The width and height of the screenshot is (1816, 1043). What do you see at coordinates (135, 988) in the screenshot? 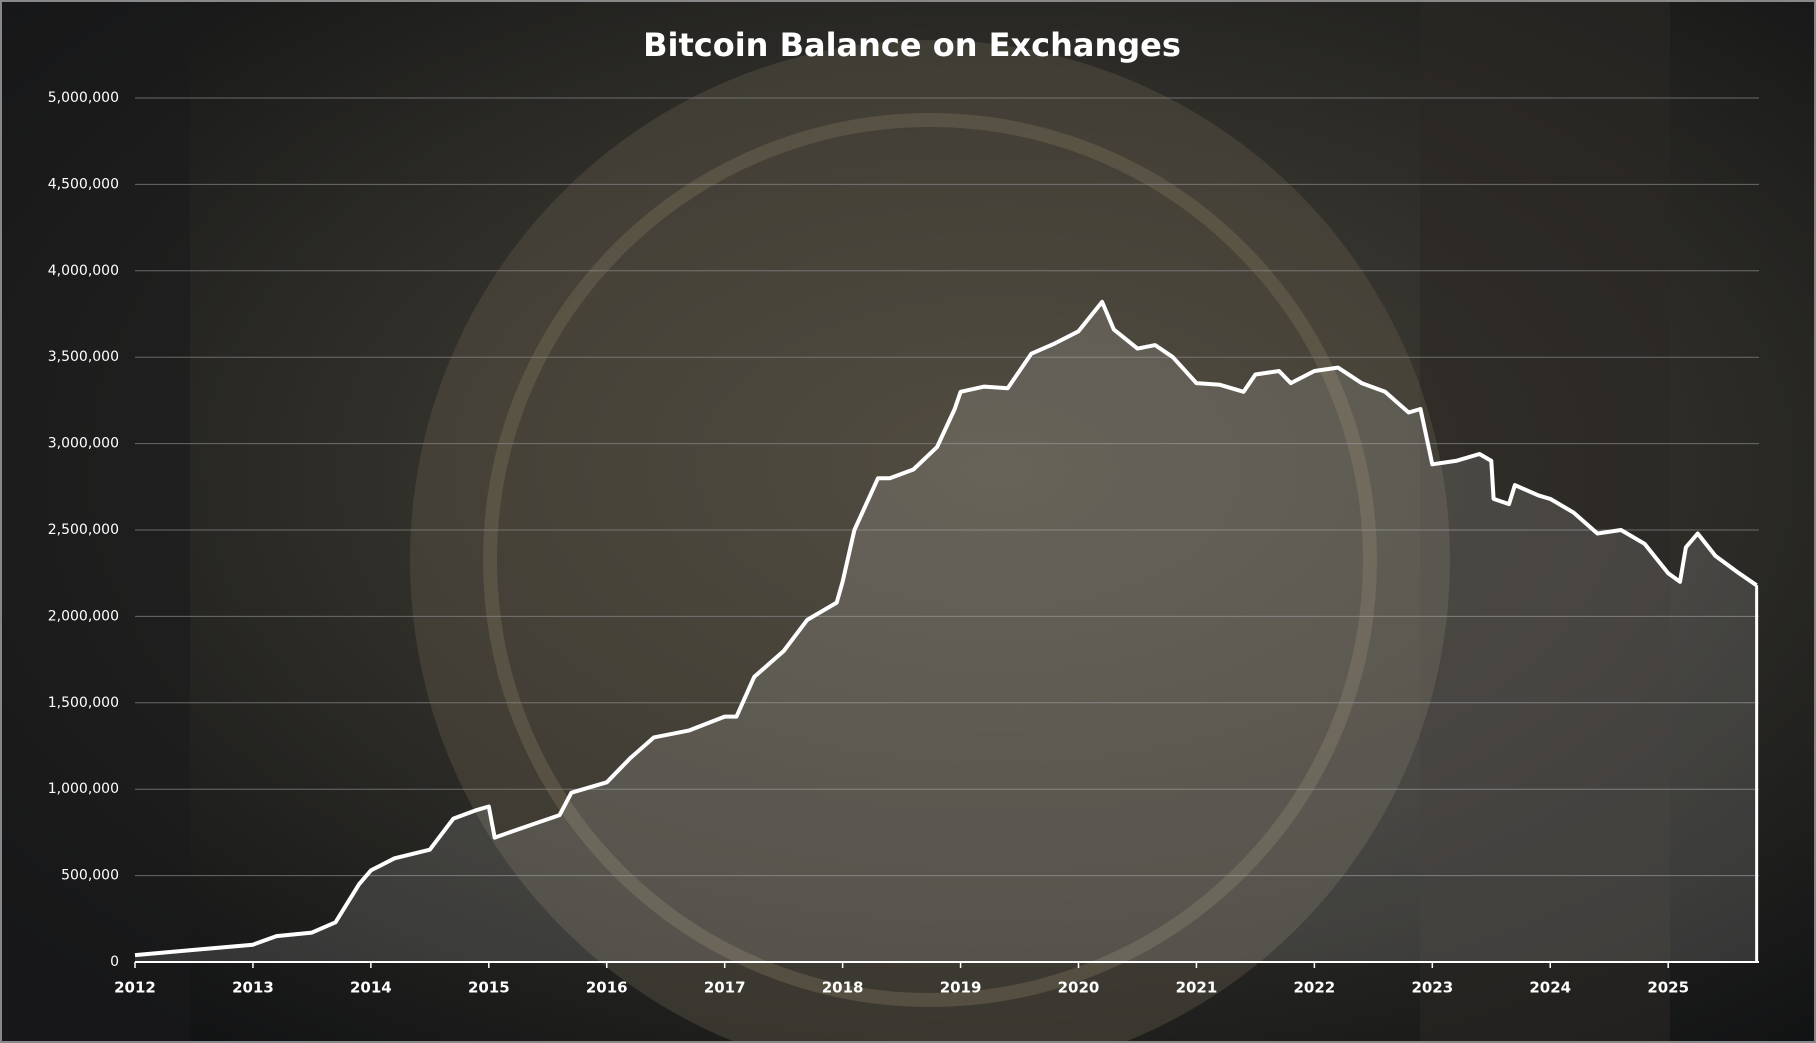
I see `x-tick-label: 2012` at bounding box center [135, 988].